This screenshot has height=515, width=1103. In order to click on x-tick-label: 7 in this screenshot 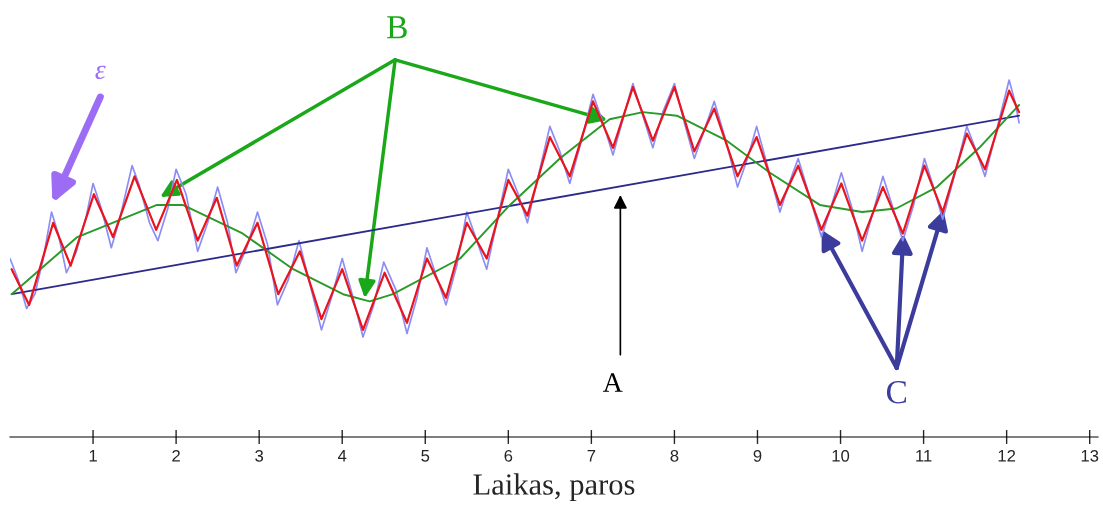, I will do `click(591, 456)`.